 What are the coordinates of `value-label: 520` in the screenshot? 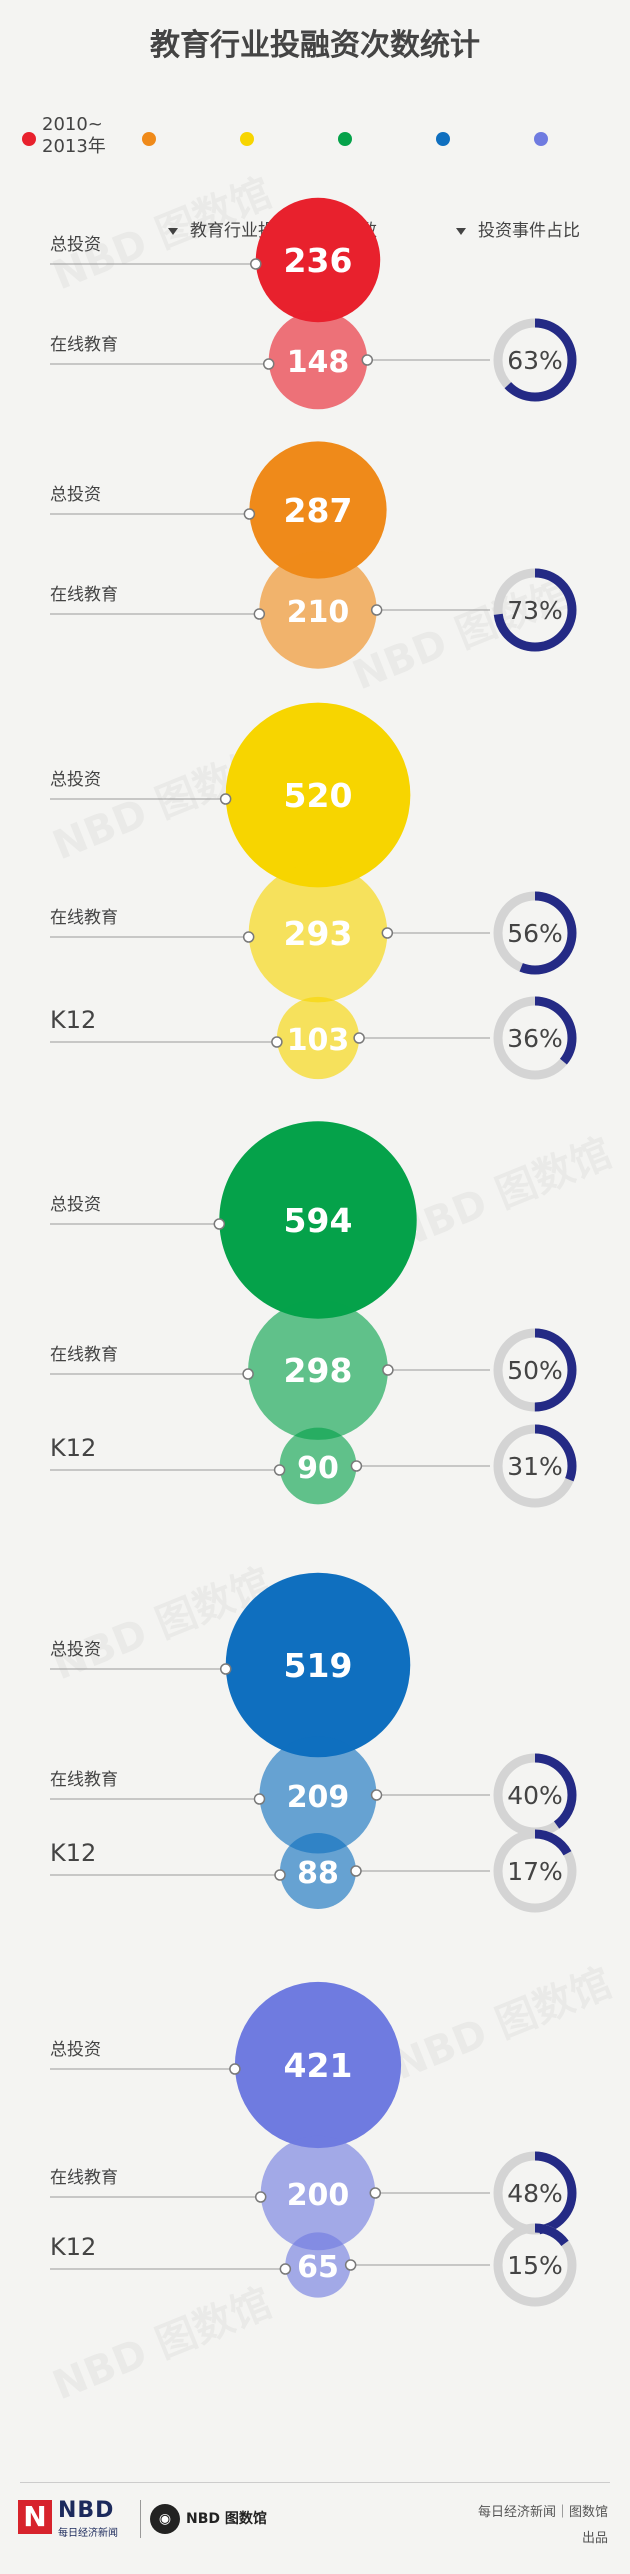 It's located at (318, 795).